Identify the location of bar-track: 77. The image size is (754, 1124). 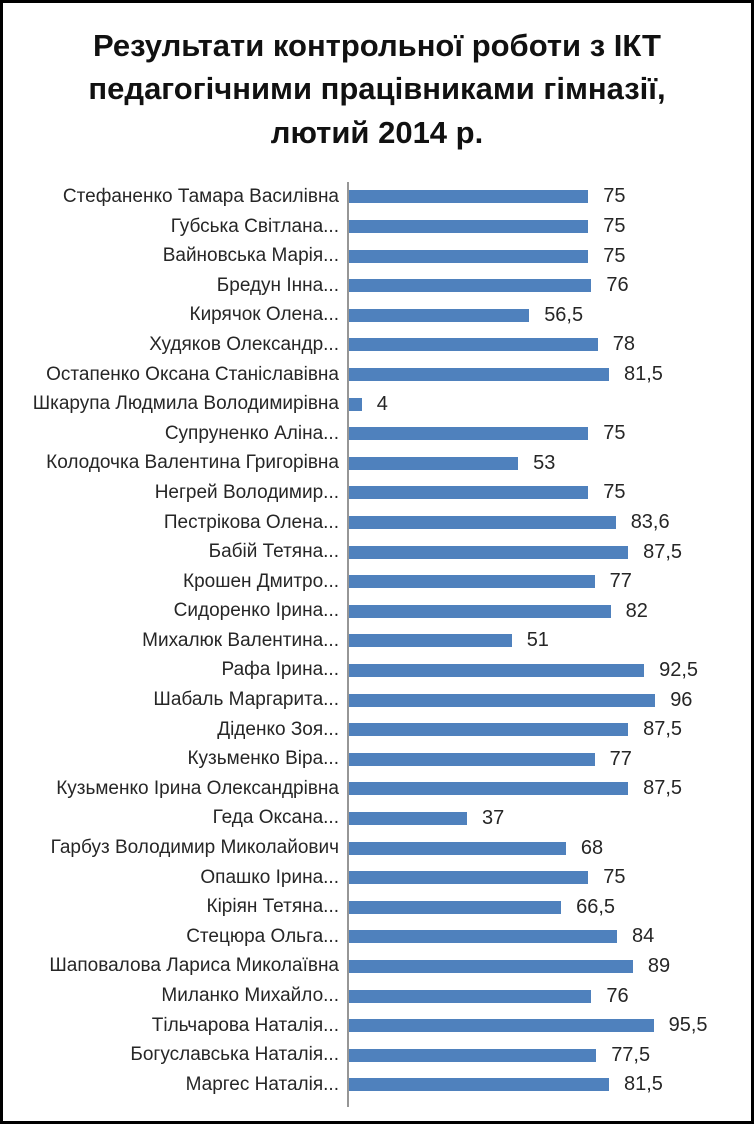
(549, 759).